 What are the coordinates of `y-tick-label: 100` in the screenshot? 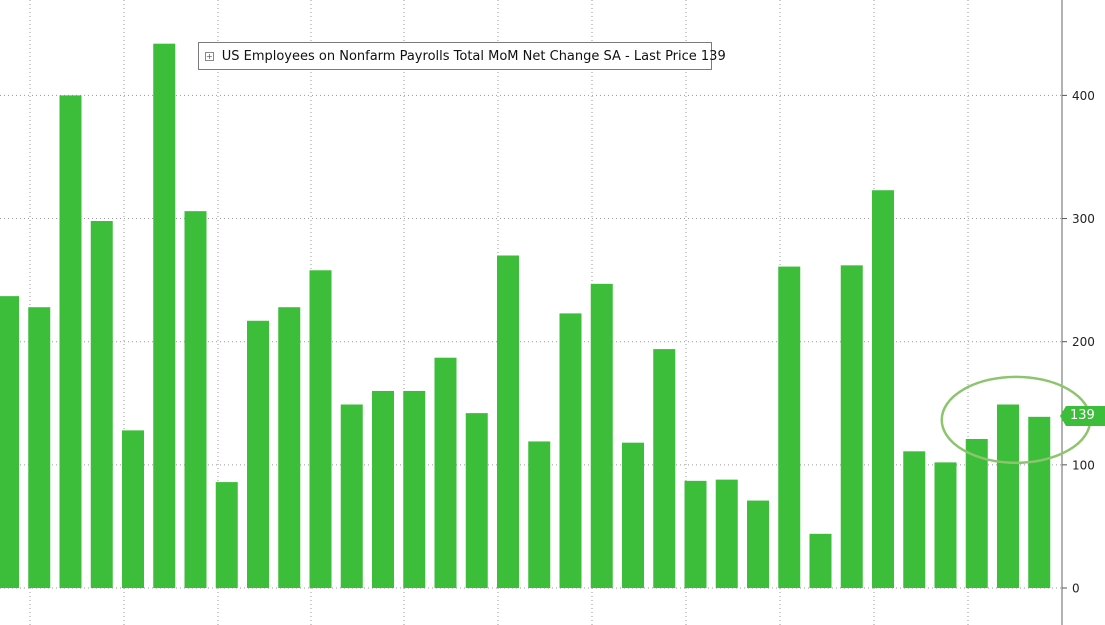 It's located at (1083, 465).